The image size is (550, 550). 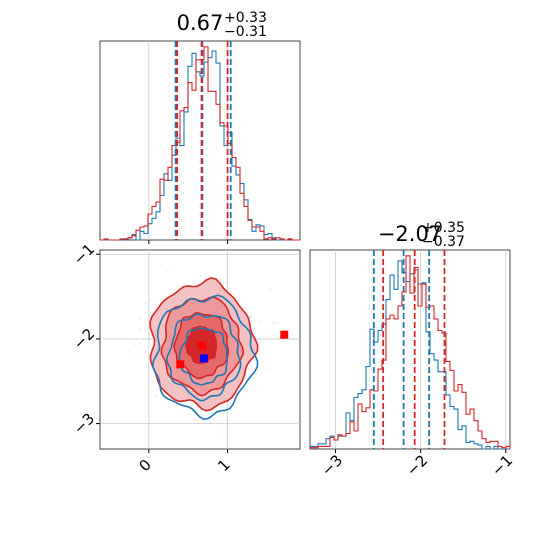 What do you see at coordinates (145, 465) in the screenshot?
I see `x-tick-label: 0` at bounding box center [145, 465].